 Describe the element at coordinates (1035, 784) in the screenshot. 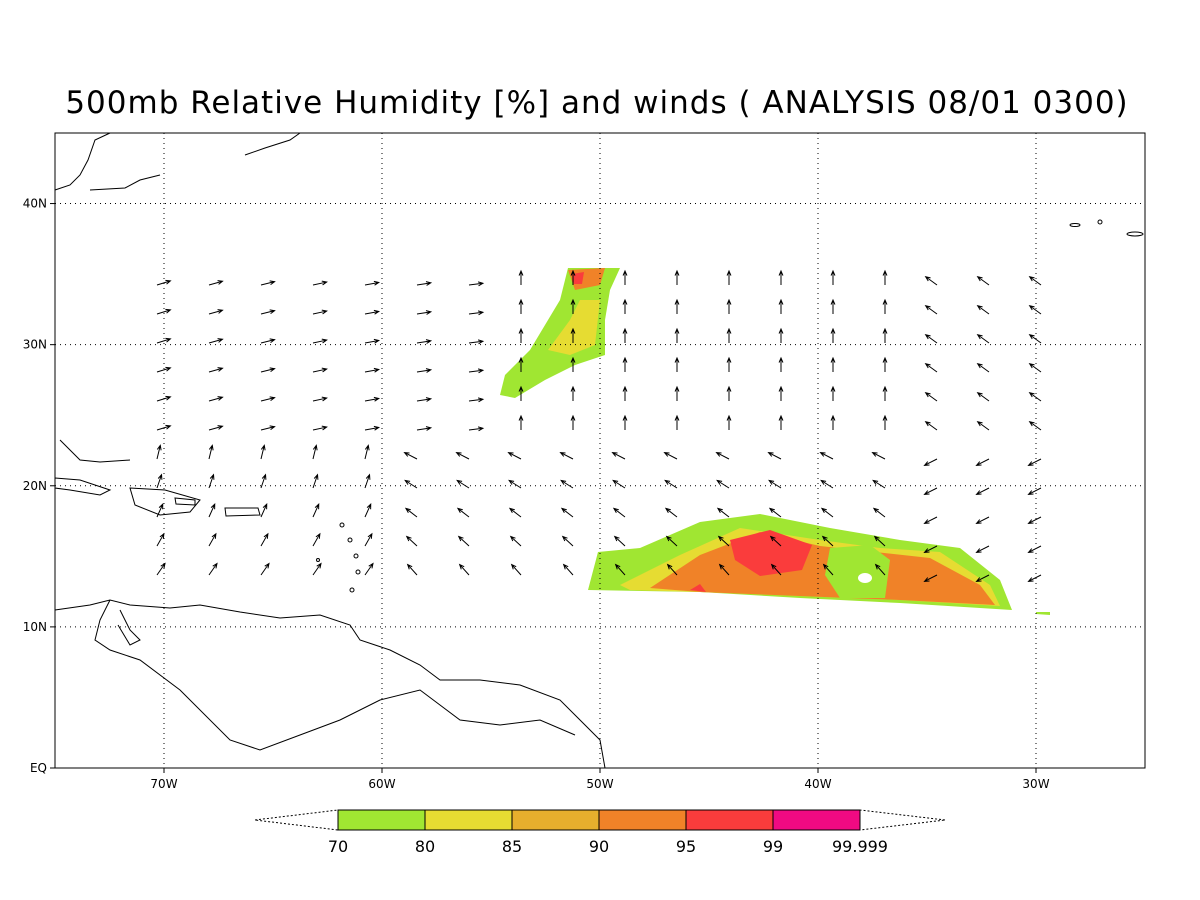

I see `x-tick-label: 30W` at that location.